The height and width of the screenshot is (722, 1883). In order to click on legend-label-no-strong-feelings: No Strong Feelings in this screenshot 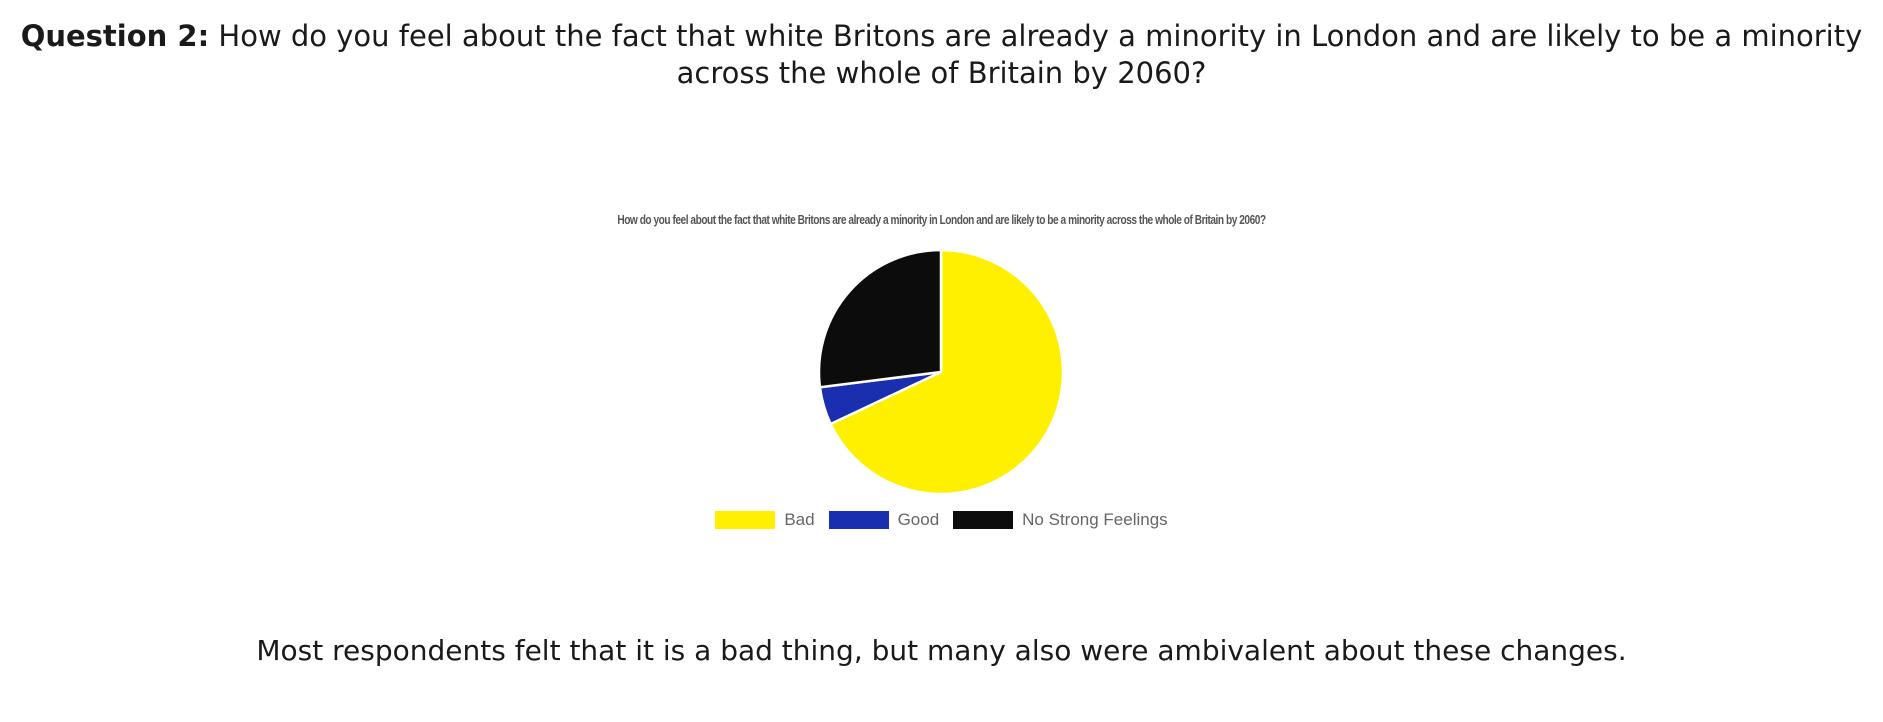, I will do `click(1095, 519)`.